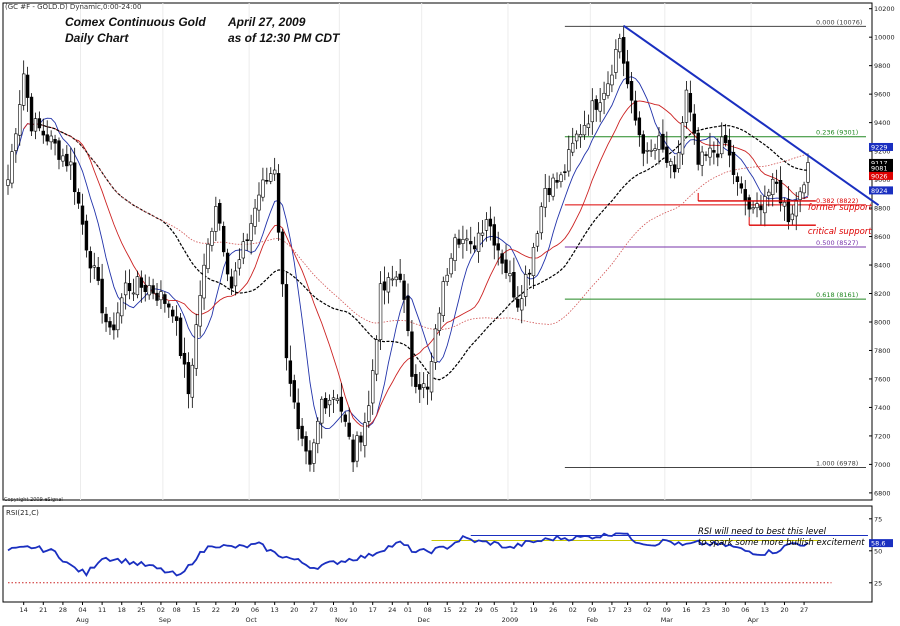  I want to click on rsi-title: RSI(21,C), so click(22, 513).